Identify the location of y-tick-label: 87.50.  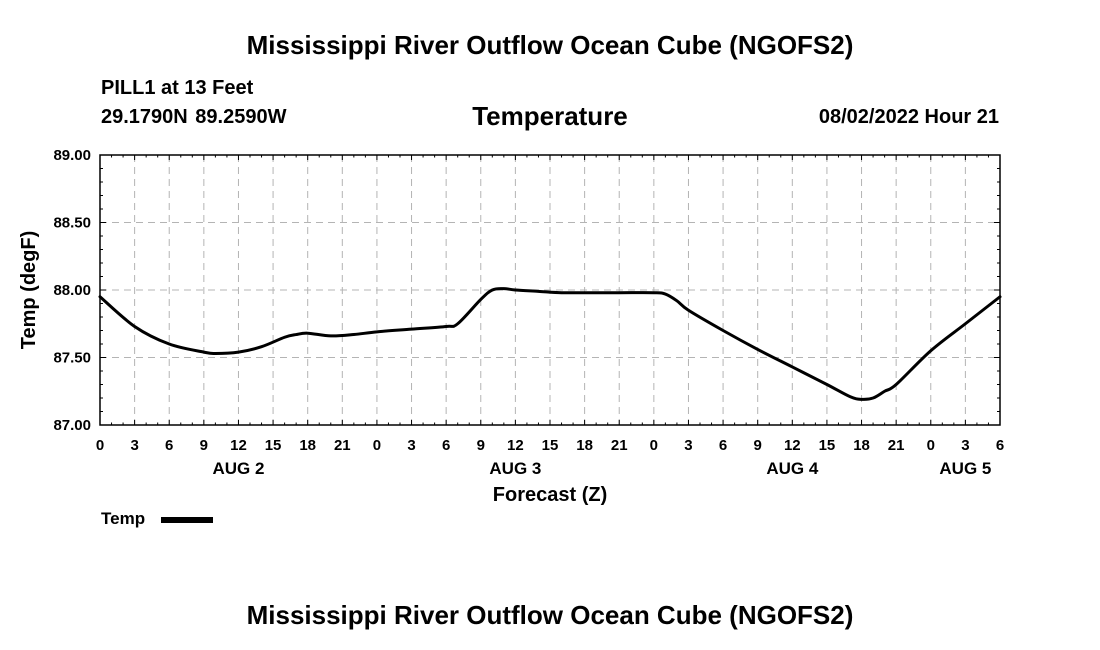
(72, 358).